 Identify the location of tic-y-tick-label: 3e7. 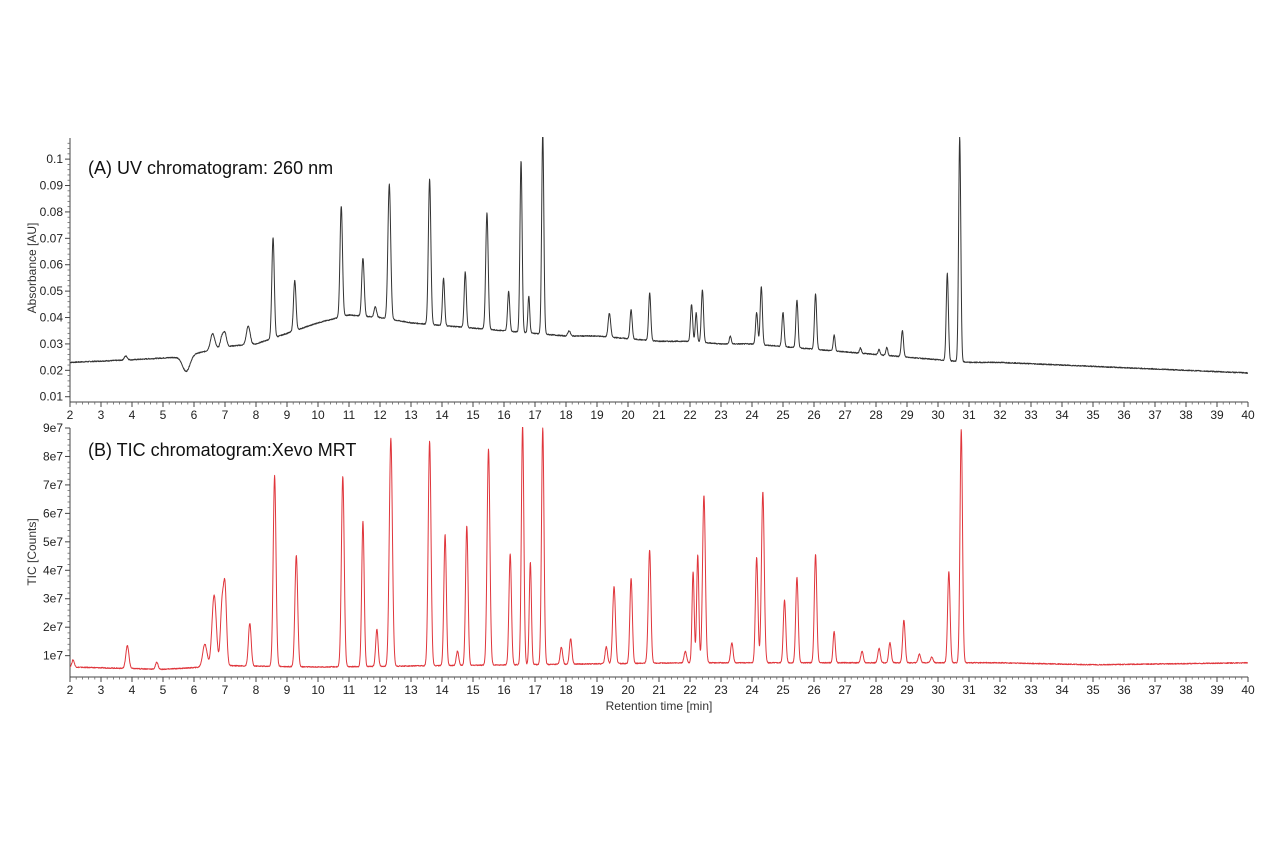
(53, 599).